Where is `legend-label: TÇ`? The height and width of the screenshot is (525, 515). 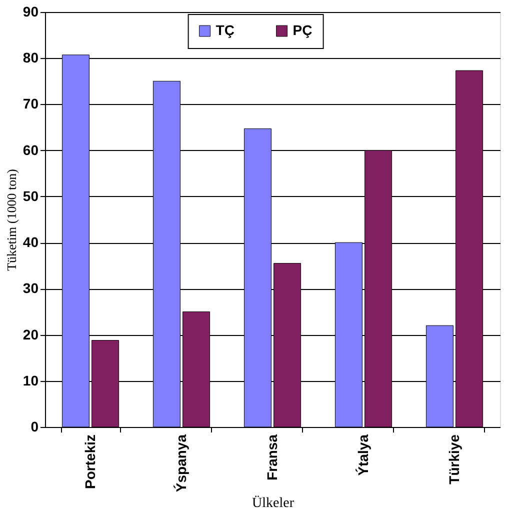 legend-label: TÇ is located at coordinates (225, 30).